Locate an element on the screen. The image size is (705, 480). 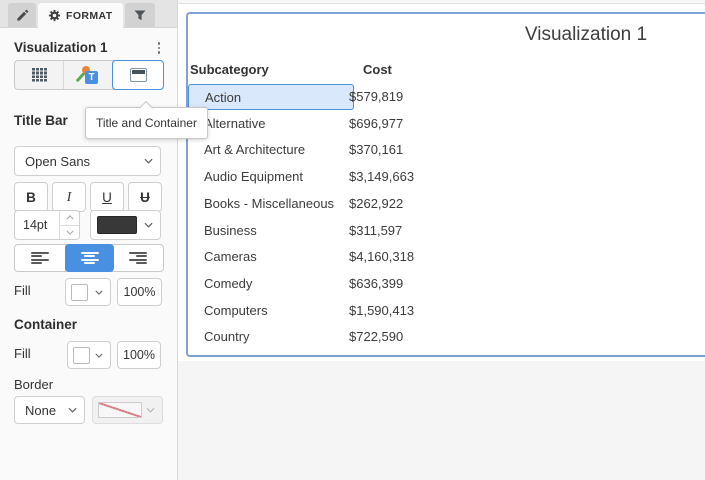
table-row: Audio Equipment $3,149,663 is located at coordinates (390, 177).